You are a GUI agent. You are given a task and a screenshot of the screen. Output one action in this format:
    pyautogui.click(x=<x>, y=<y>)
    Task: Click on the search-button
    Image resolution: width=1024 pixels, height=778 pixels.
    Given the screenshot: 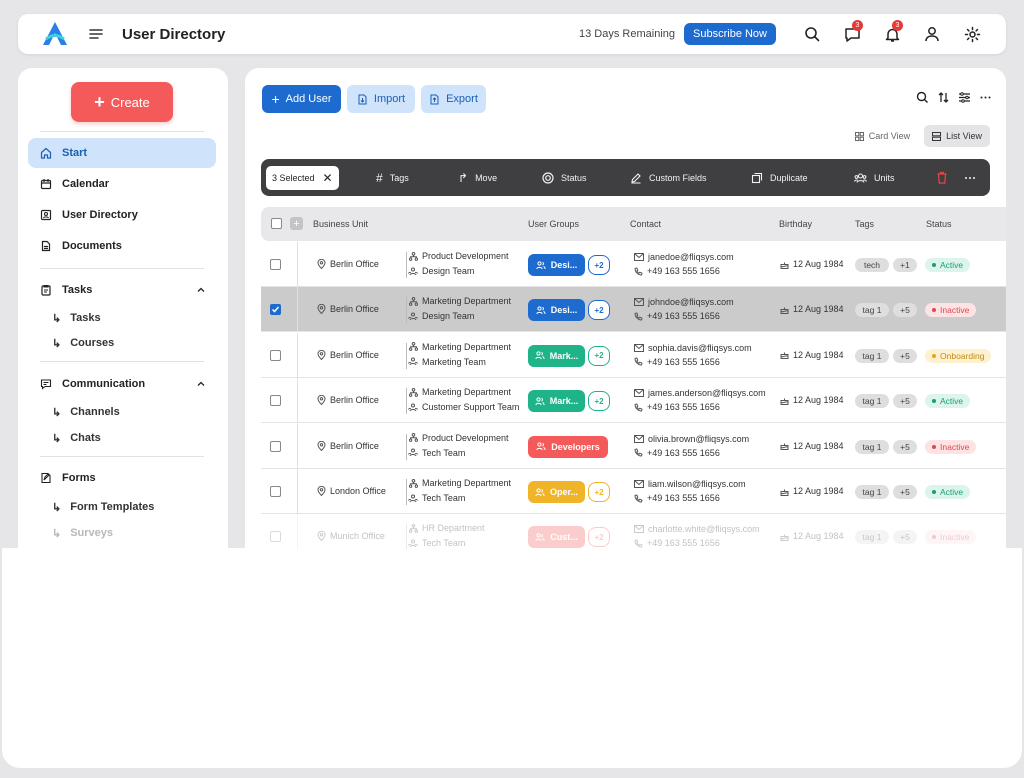 What is the action you would take?
    pyautogui.click(x=812, y=34)
    